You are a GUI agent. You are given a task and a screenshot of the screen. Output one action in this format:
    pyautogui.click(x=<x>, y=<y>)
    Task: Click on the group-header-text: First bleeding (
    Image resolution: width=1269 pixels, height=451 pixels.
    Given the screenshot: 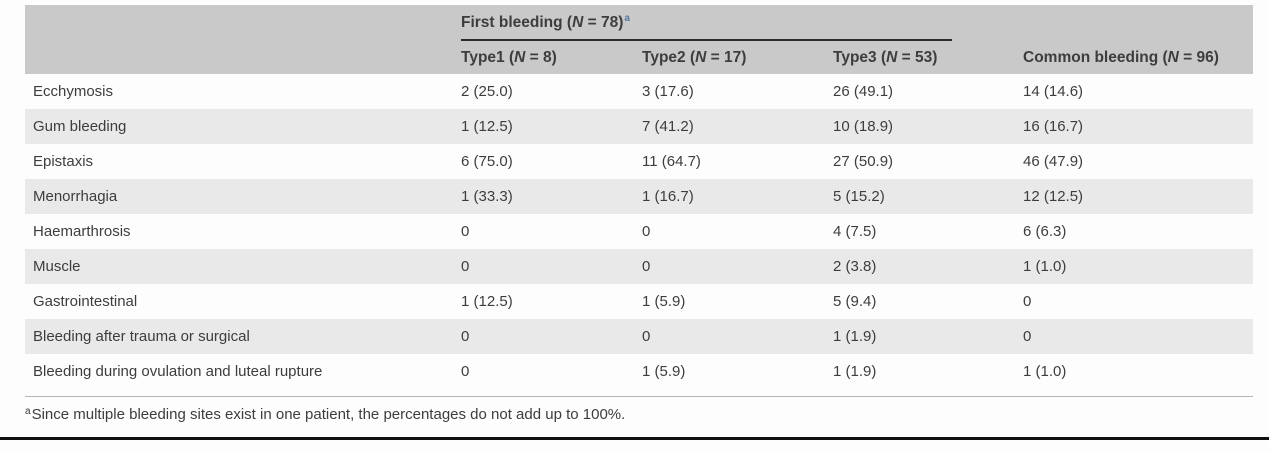 What is the action you would take?
    pyautogui.click(x=517, y=22)
    